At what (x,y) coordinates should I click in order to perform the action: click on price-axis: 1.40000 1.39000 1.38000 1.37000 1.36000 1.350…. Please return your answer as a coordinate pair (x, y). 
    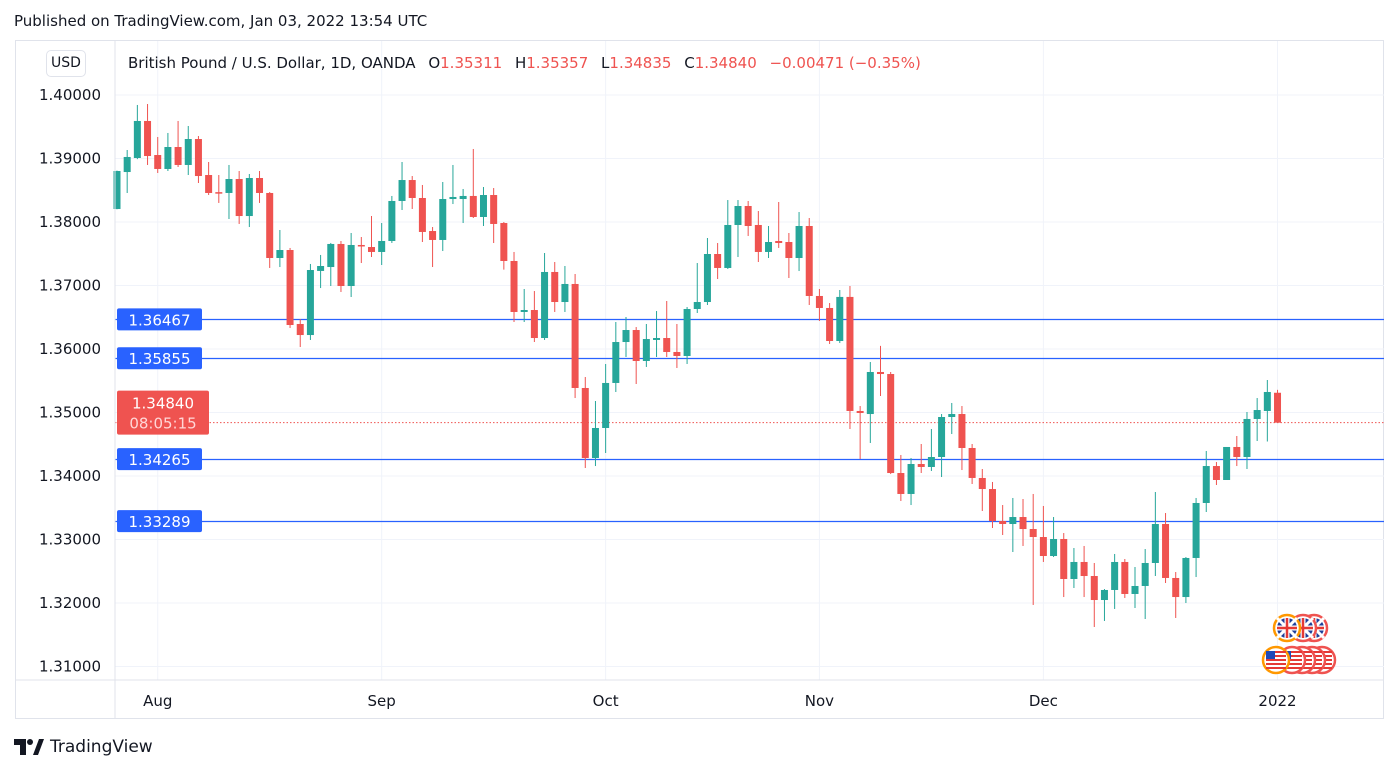
    Looking at the image, I should click on (77, 380).